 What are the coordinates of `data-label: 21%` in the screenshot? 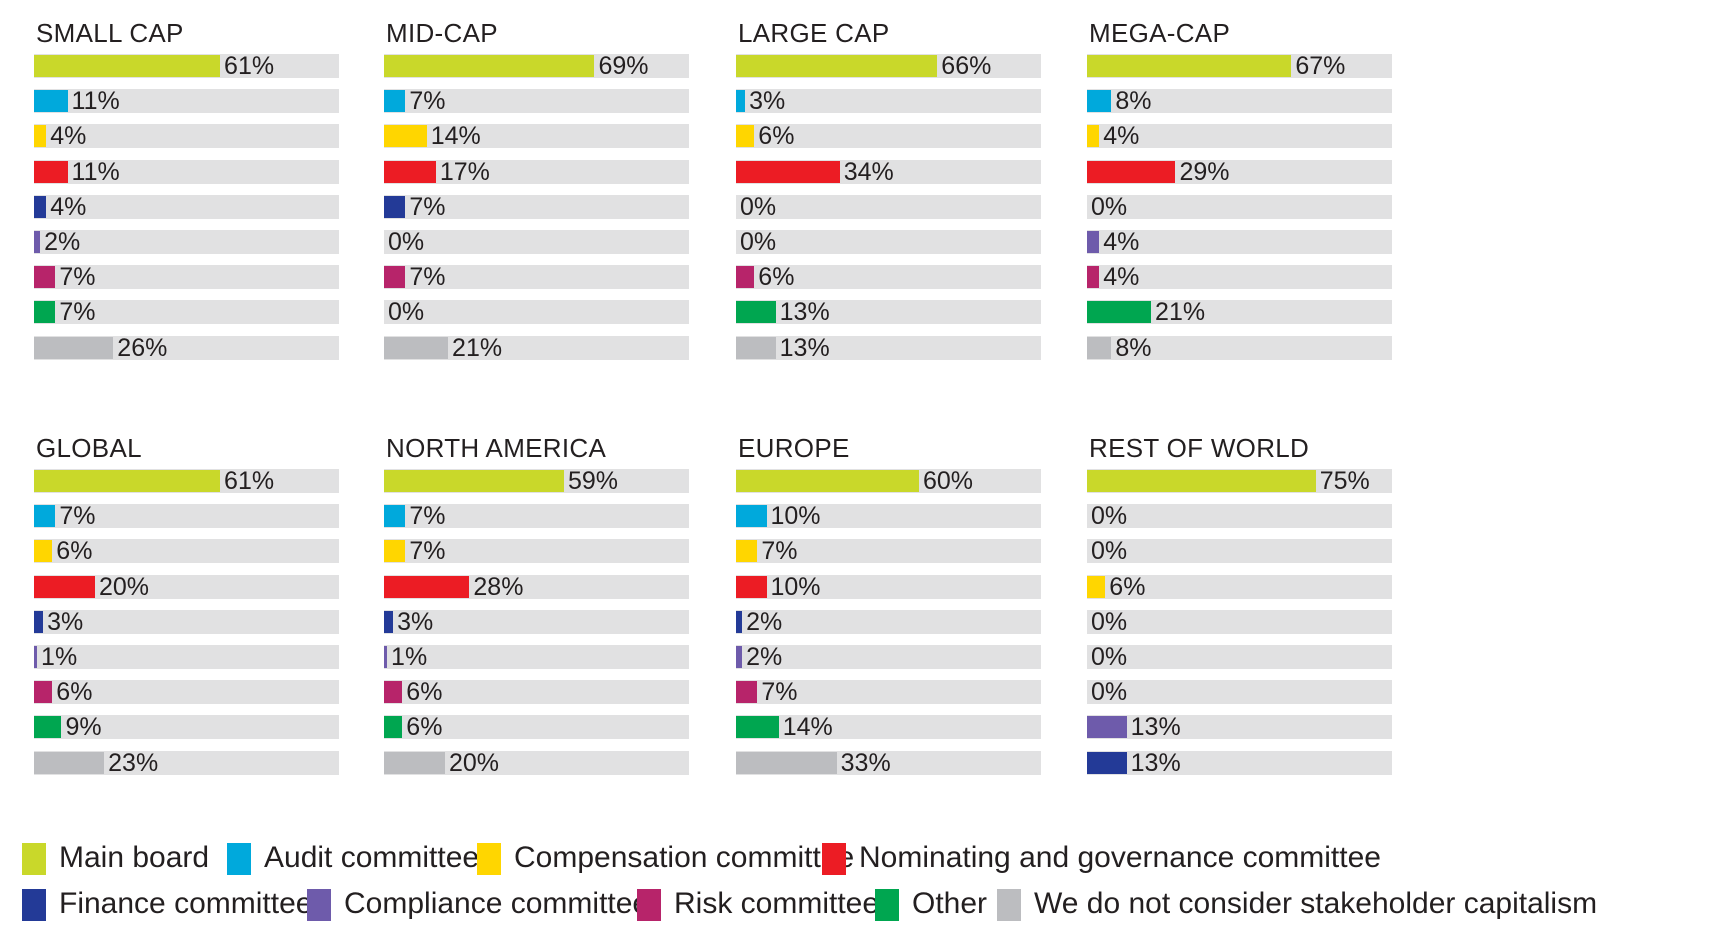 It's located at (1180, 312).